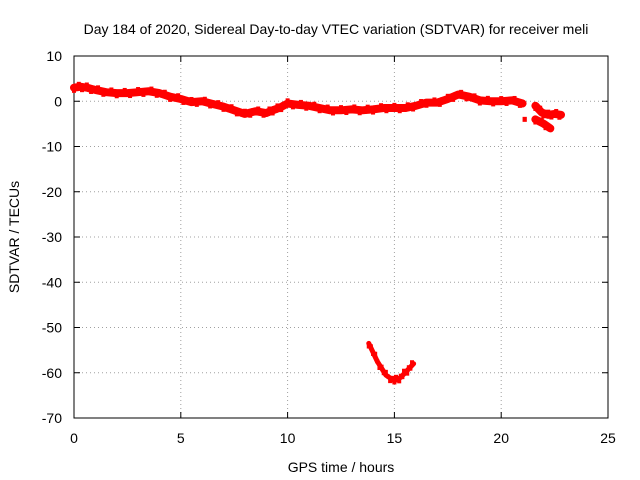 The height and width of the screenshot is (480, 640). What do you see at coordinates (288, 438) in the screenshot?
I see `x-tick-label: 10` at bounding box center [288, 438].